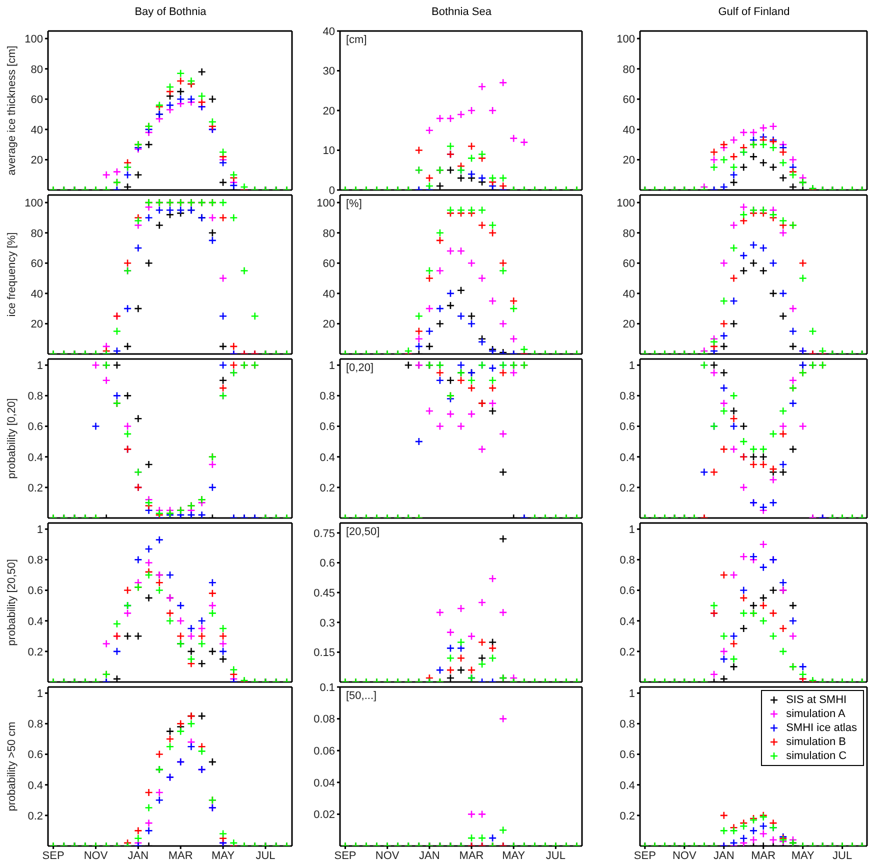 Image resolution: width=872 pixels, height=868 pixels. I want to click on annotation: [20,50], so click(363, 532).